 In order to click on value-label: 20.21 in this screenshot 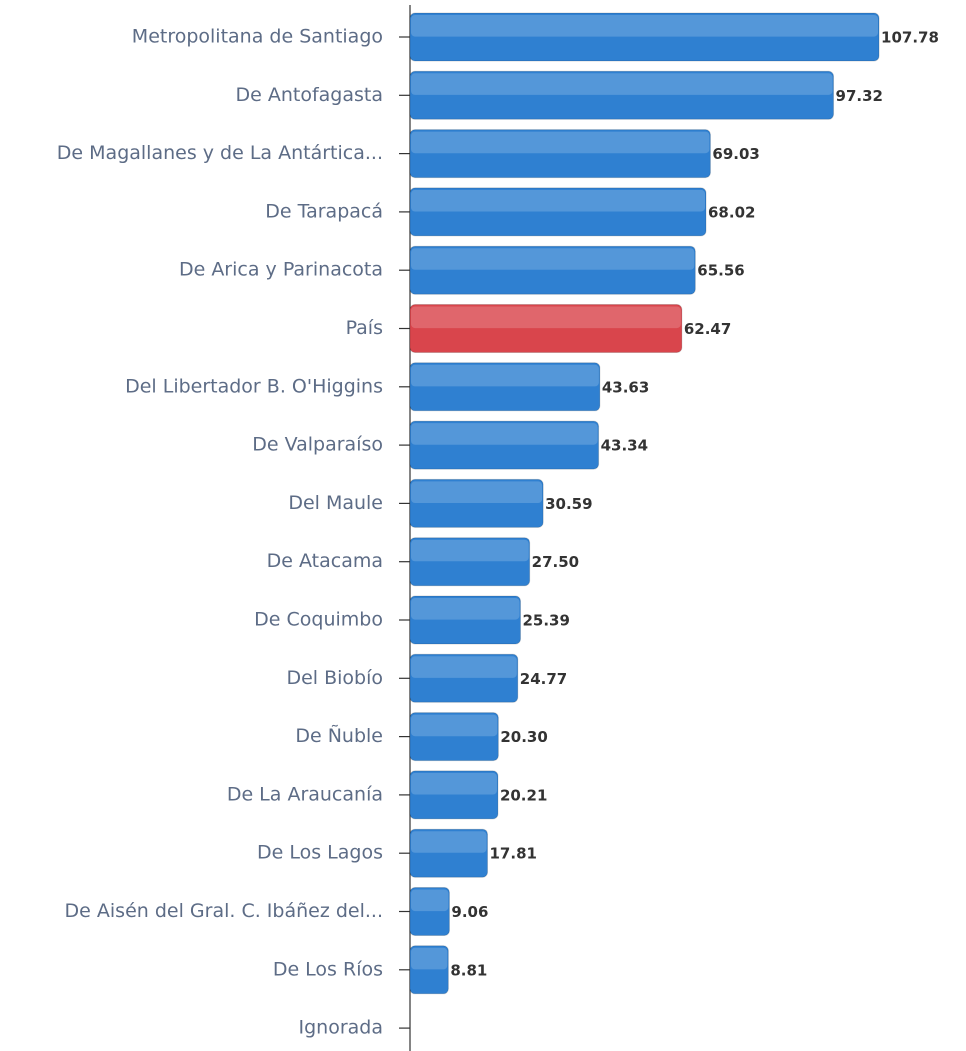, I will do `click(523, 795)`.